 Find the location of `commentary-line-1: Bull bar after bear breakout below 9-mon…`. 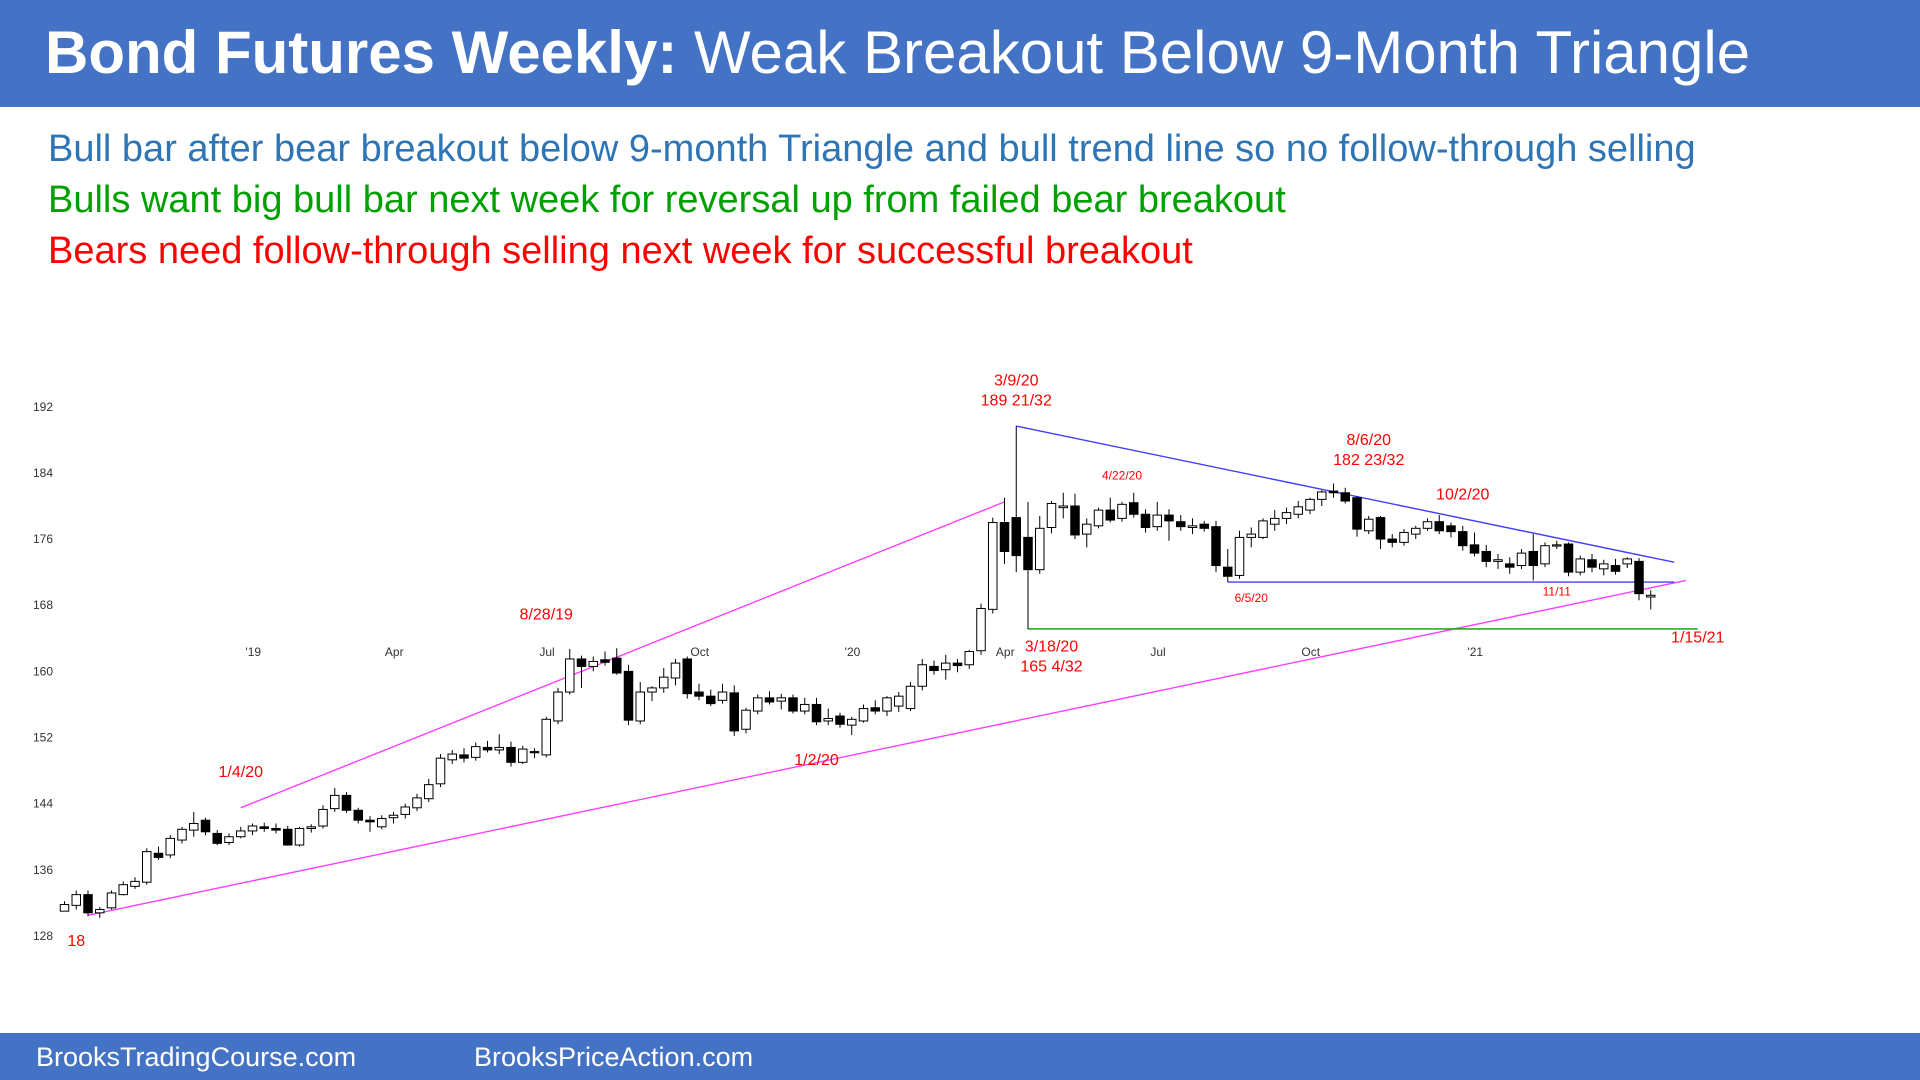

commentary-line-1: Bull bar after bear breakout below 9-mon… is located at coordinates (872, 149).